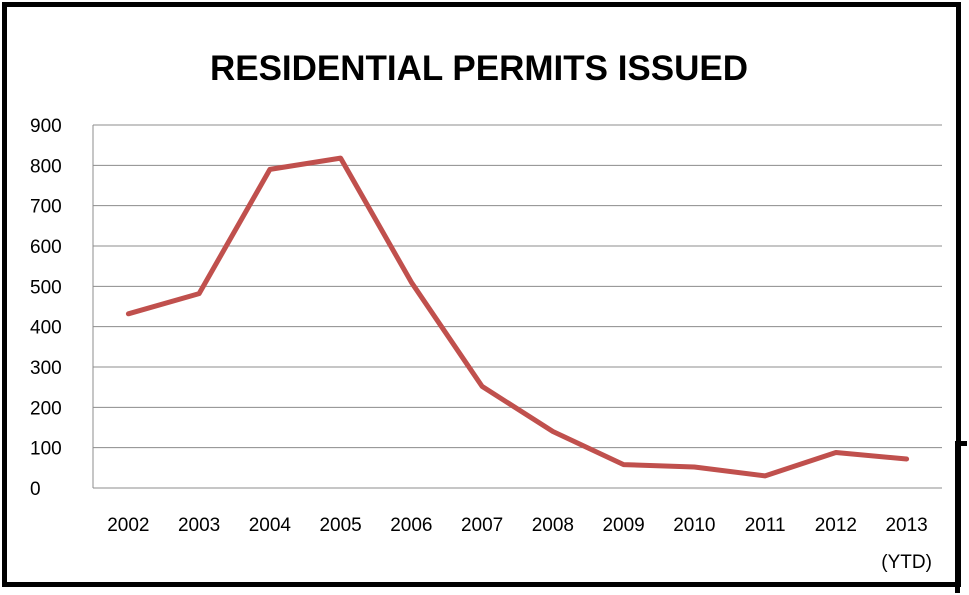 The width and height of the screenshot is (969, 595). Describe the element at coordinates (694, 525) in the screenshot. I see `x-tick-label: 2010` at that location.